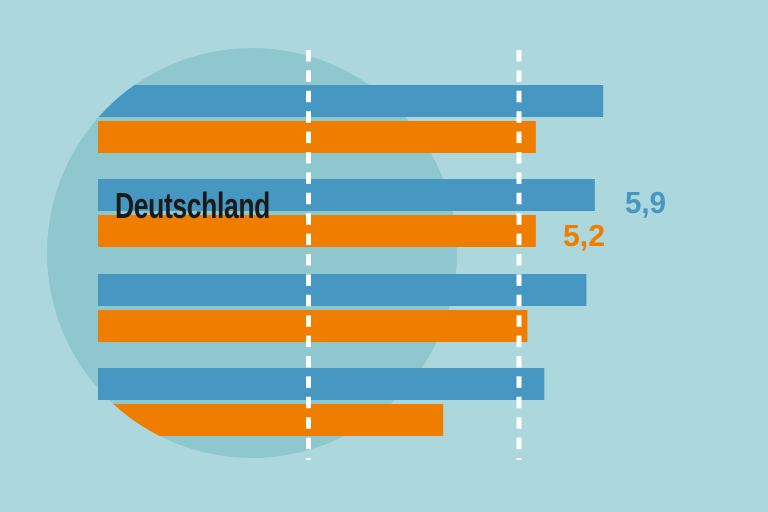  I want to click on value-label-blue: 5,9, so click(645, 202).